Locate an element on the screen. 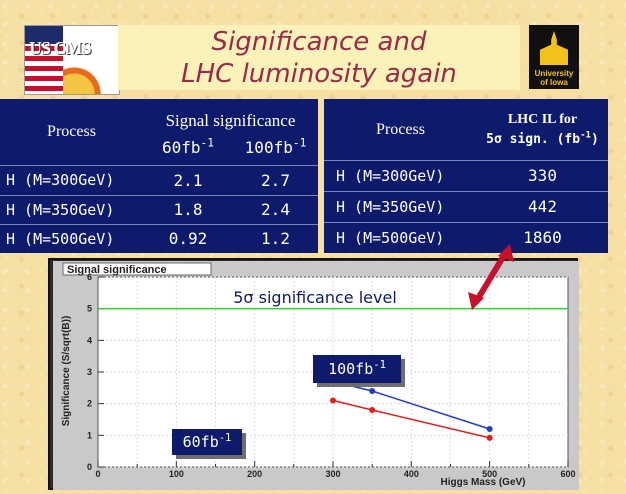 The height and width of the screenshot is (494, 626). y-tick-label: 4 is located at coordinates (89, 340).